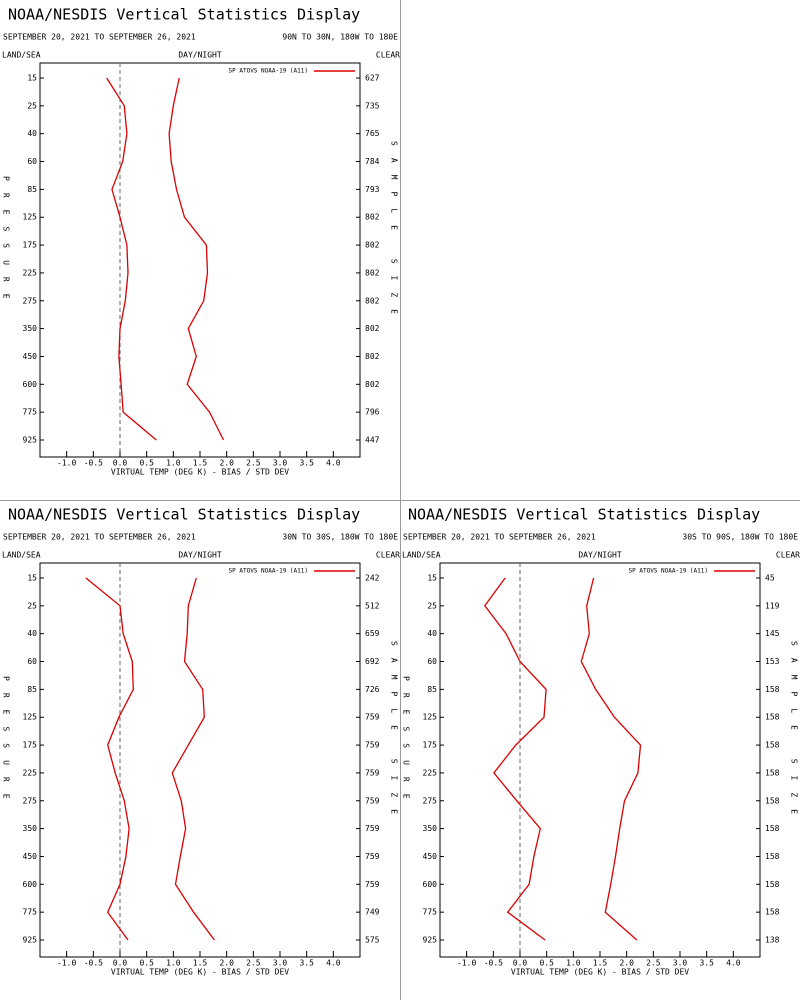 This screenshot has height=1000, width=800. I want to click on sample-size: 153, so click(772, 661).